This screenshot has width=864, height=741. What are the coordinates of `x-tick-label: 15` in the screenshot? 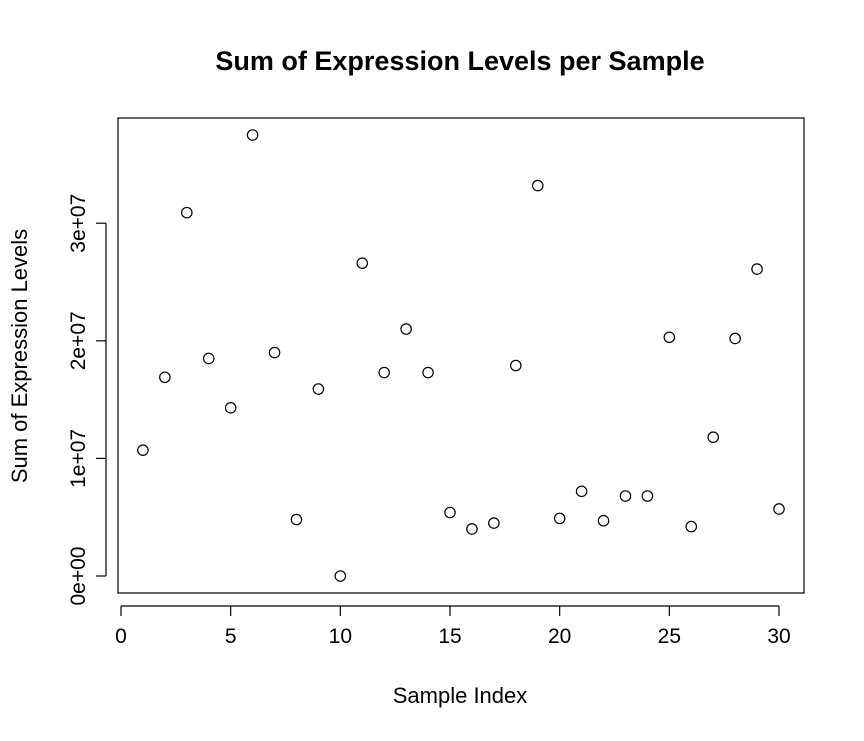 It's located at (449, 636).